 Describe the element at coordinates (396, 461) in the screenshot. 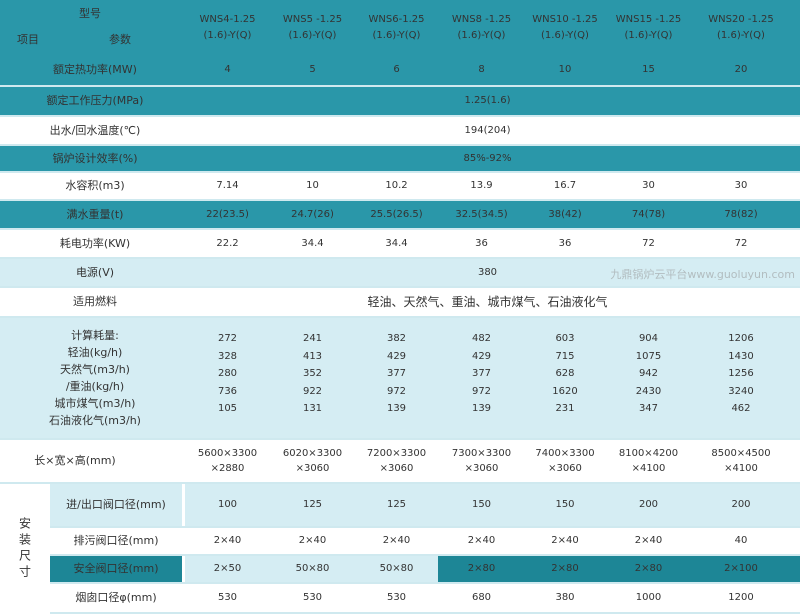

I see `row-value: 7200×3300 ×3060` at that location.